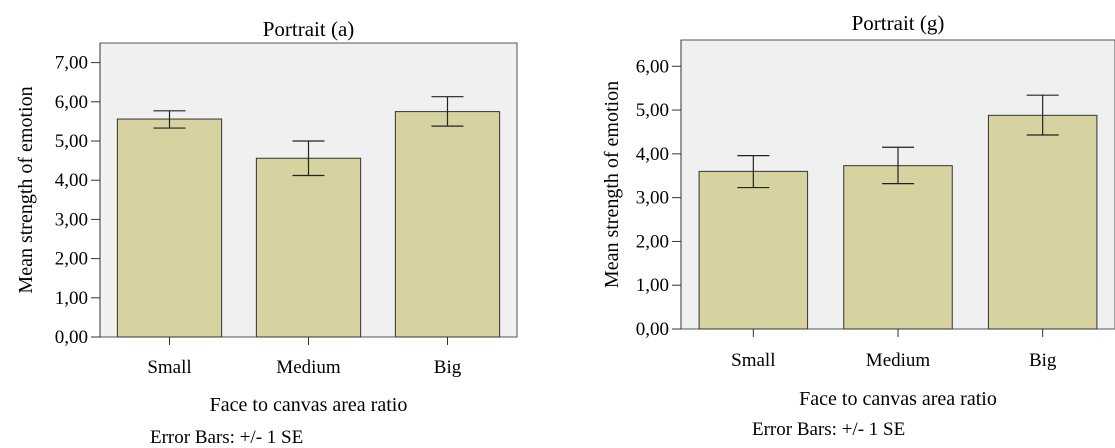  I want to click on y-tick-label: 7,00, so click(71, 63).